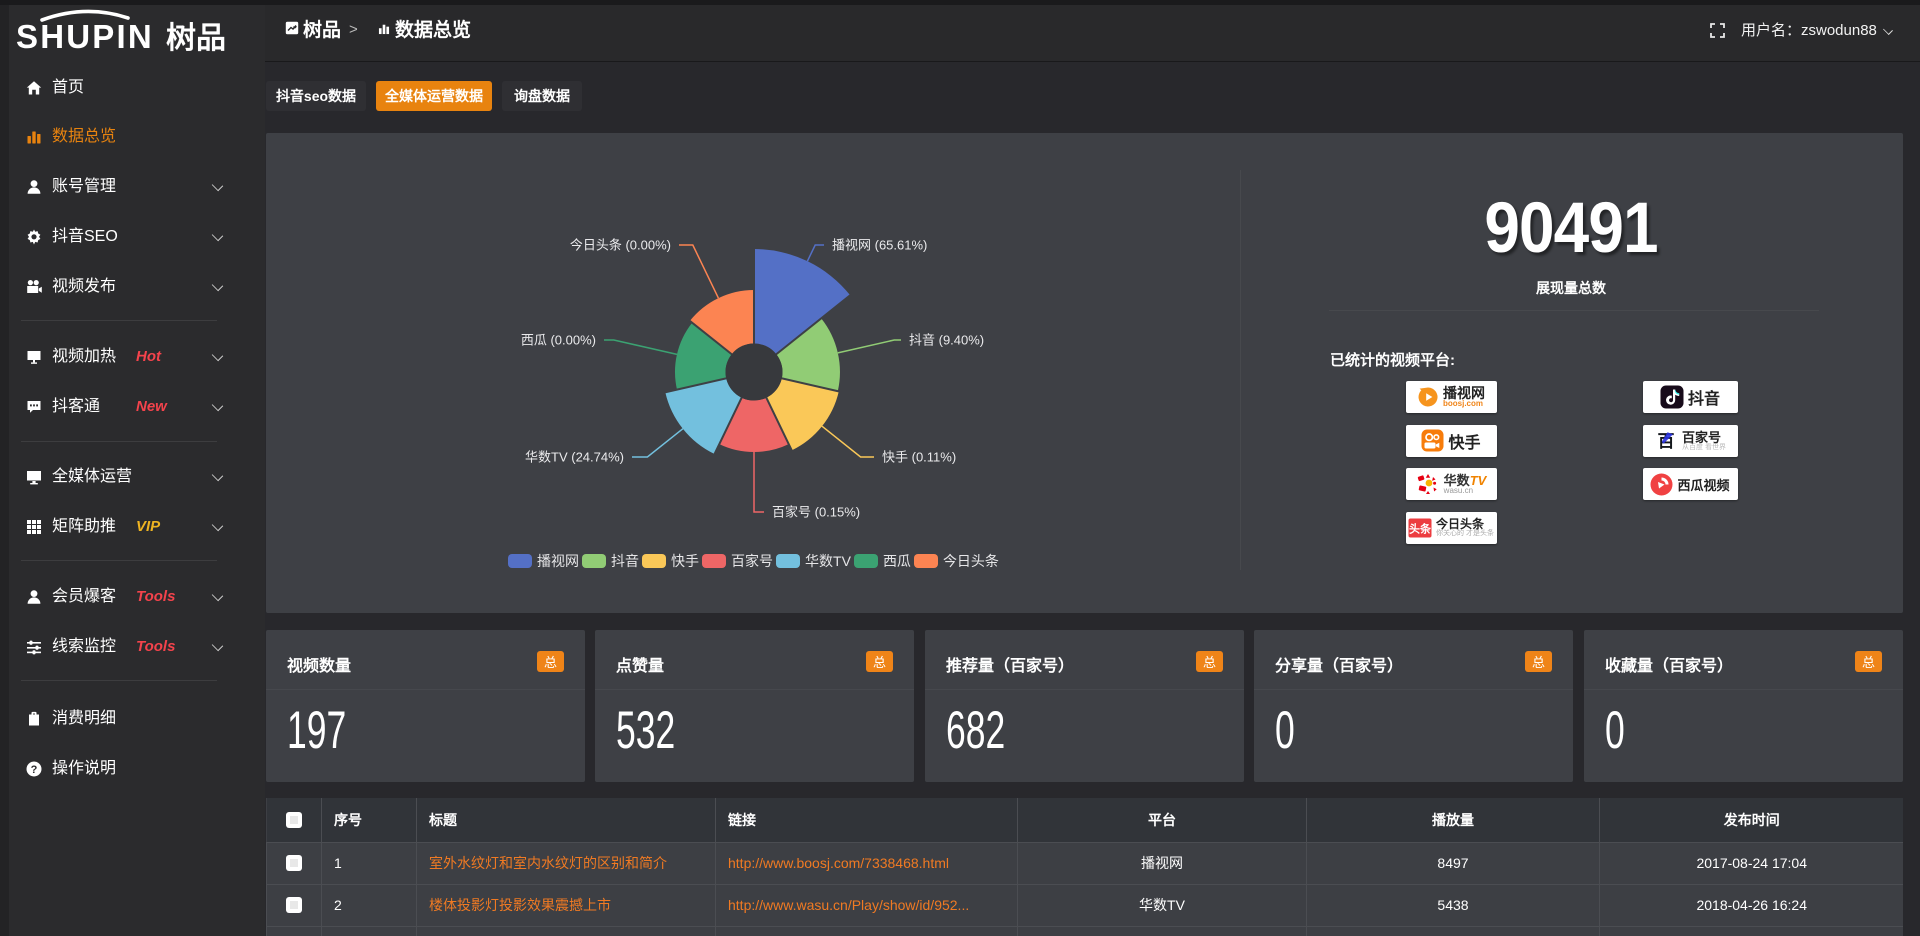 The image size is (1920, 936). What do you see at coordinates (196, 38) in the screenshot?
I see `svg-text: 树品` at bounding box center [196, 38].